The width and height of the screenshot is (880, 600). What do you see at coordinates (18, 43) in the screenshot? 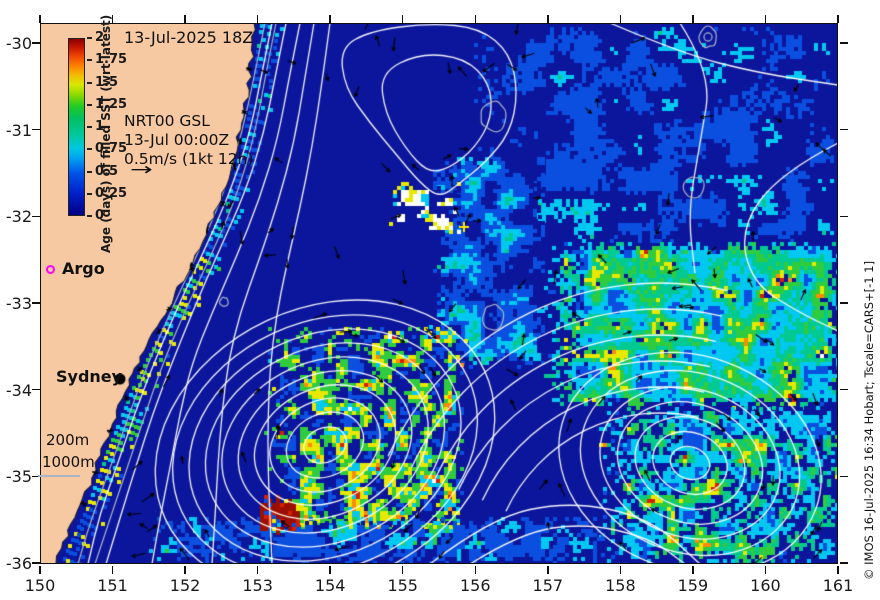
I see `y-tick-label: -30` at bounding box center [18, 43].